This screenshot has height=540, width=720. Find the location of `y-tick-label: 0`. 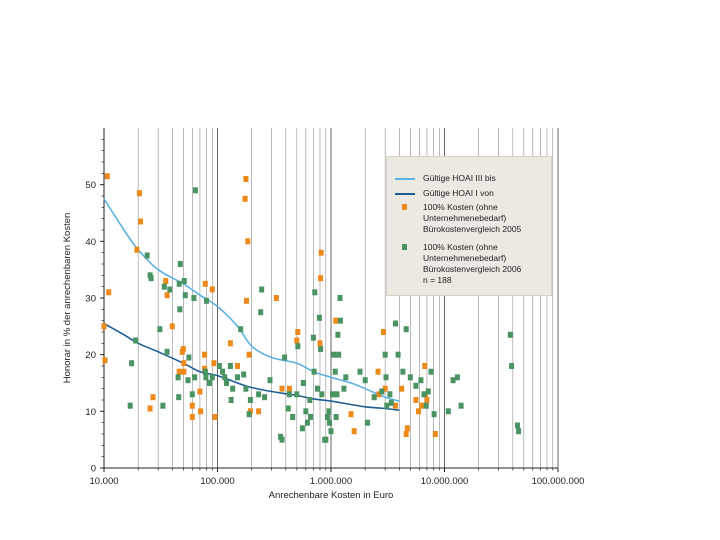

y-tick-label: 0 is located at coordinates (93, 469).